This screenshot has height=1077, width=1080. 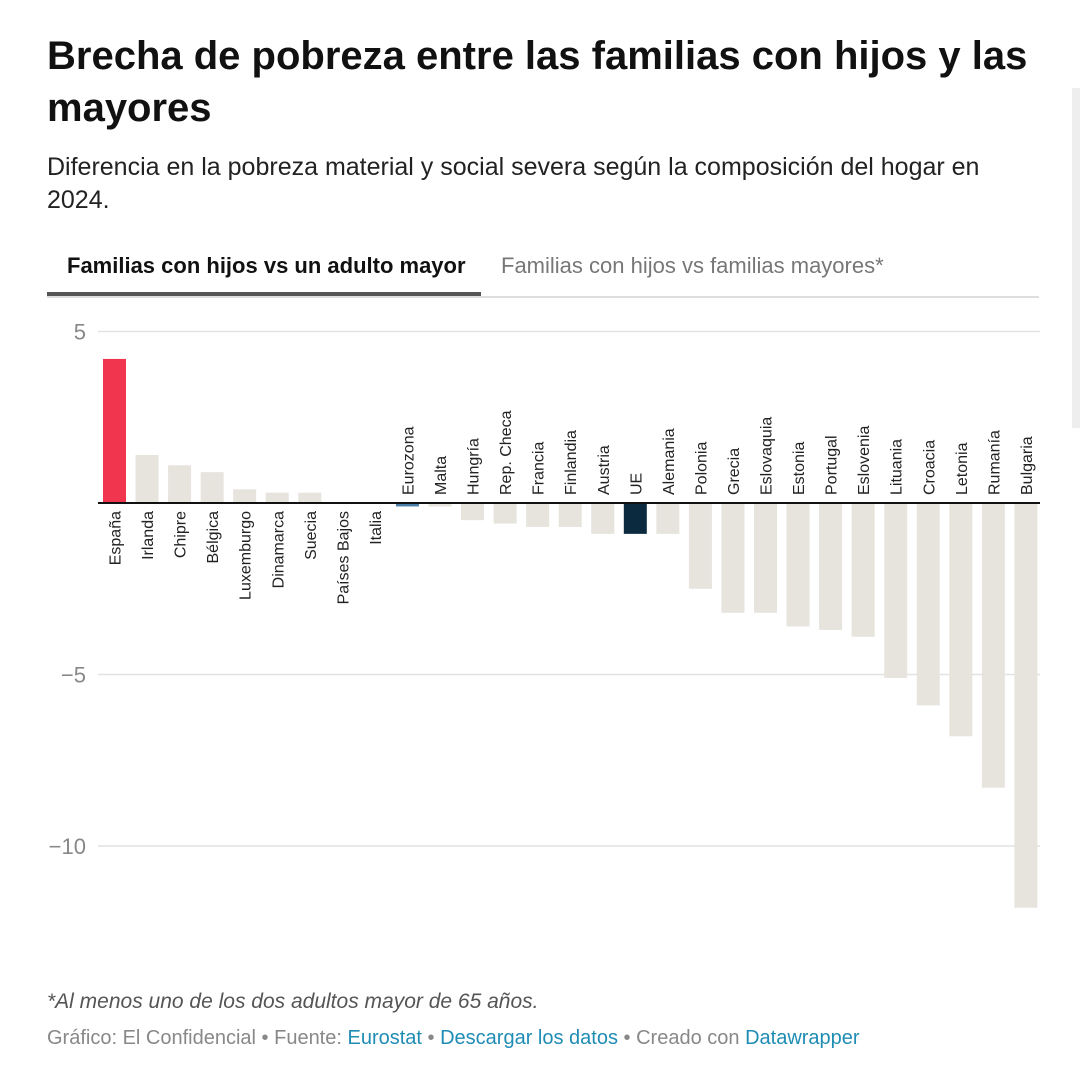 I want to click on category-label: Bulgaria, so click(x=1027, y=465).